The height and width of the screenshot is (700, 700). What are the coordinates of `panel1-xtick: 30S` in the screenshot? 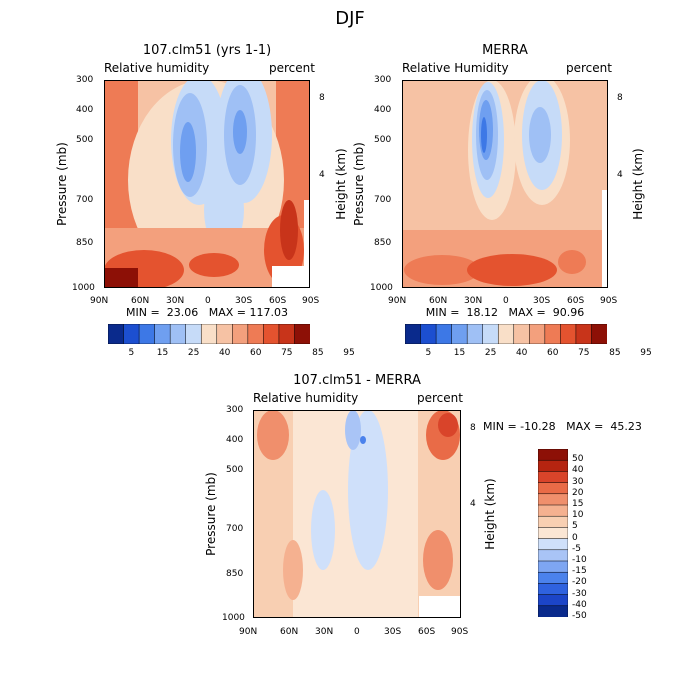 It's located at (244, 301).